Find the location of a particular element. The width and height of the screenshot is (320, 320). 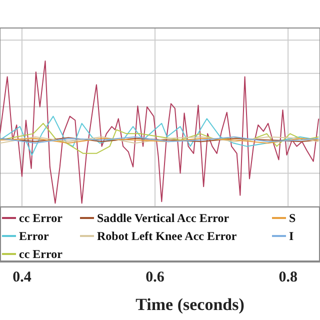

x-tick-label: 0.6 is located at coordinates (155, 278).